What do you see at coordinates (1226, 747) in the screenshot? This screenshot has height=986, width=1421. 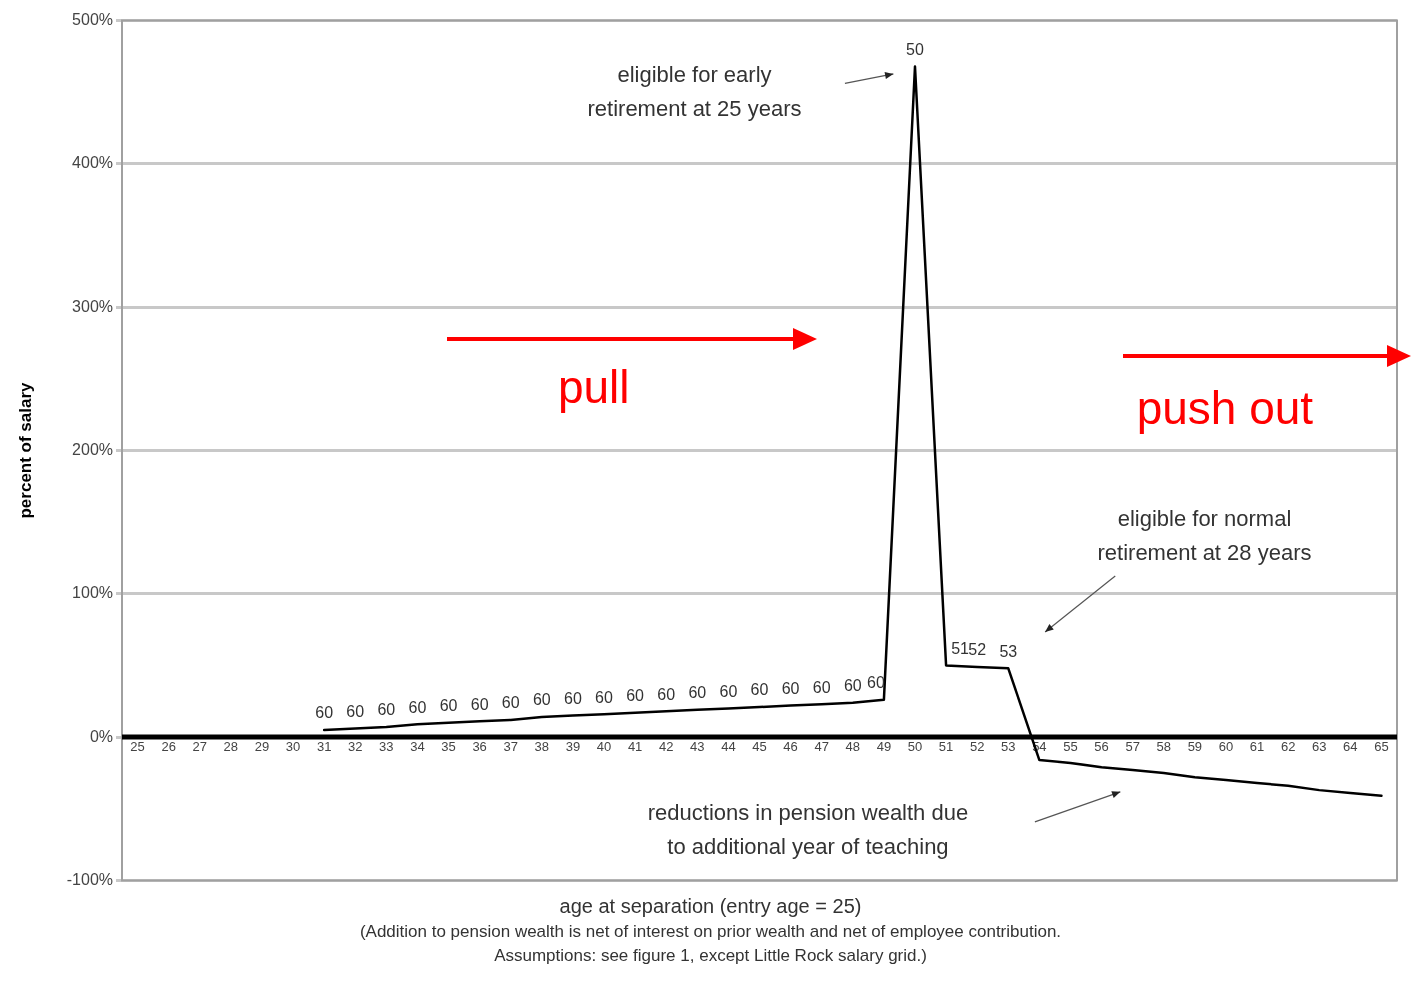 I see `x-tick-label: 60` at bounding box center [1226, 747].